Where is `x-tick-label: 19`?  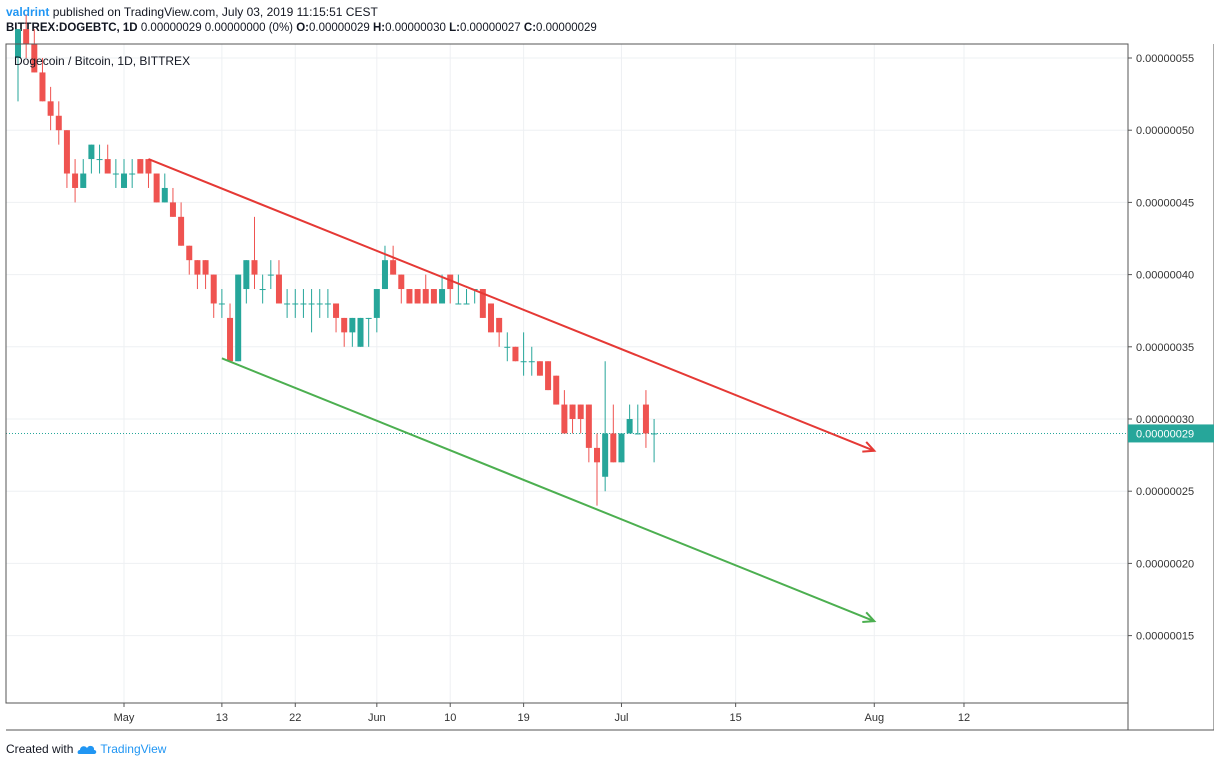
x-tick-label: 19 is located at coordinates (523, 718).